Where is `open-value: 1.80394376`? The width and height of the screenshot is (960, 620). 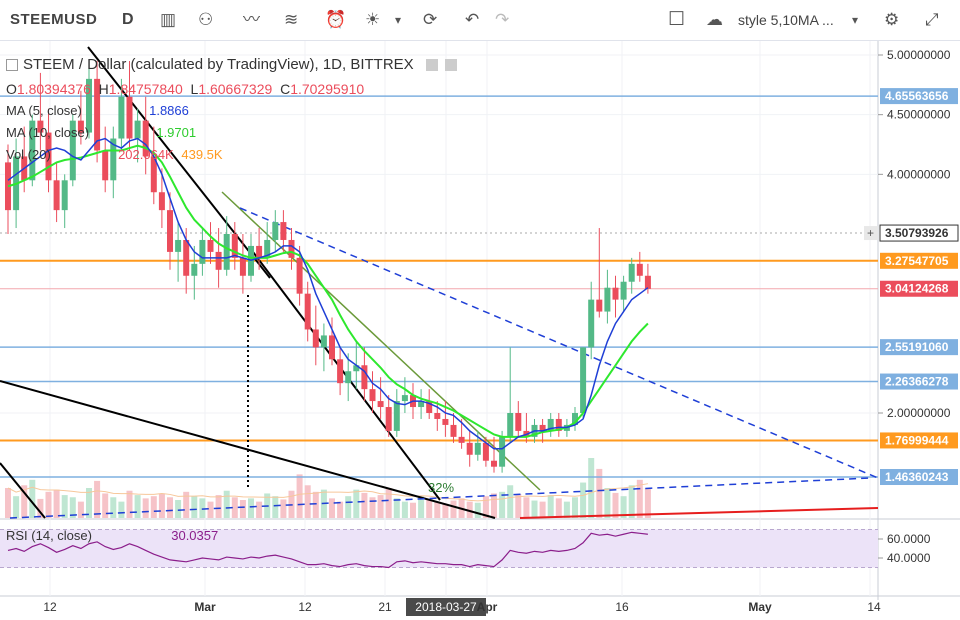
open-value: 1.80394376 is located at coordinates (53, 89).